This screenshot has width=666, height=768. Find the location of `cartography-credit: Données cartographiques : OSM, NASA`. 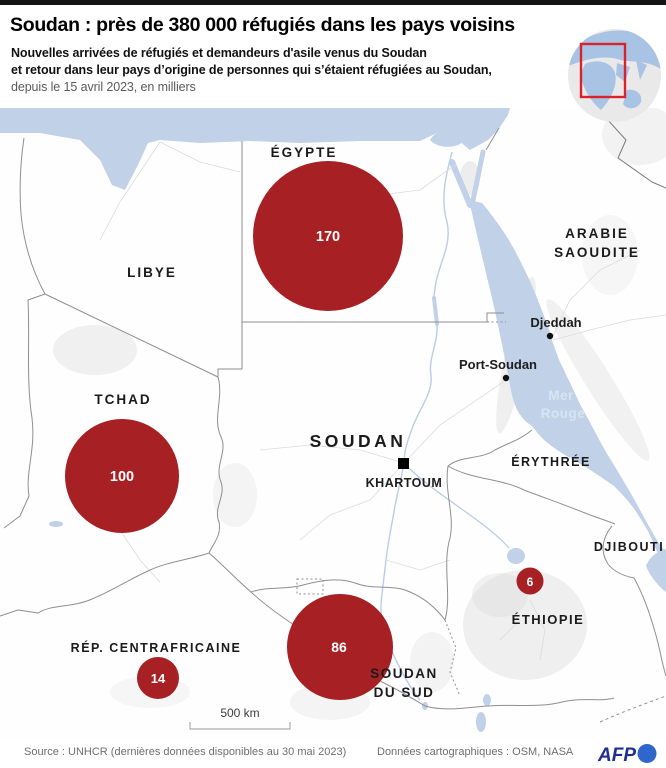

cartography-credit: Données cartographiques : OSM, NASA is located at coordinates (475, 752).